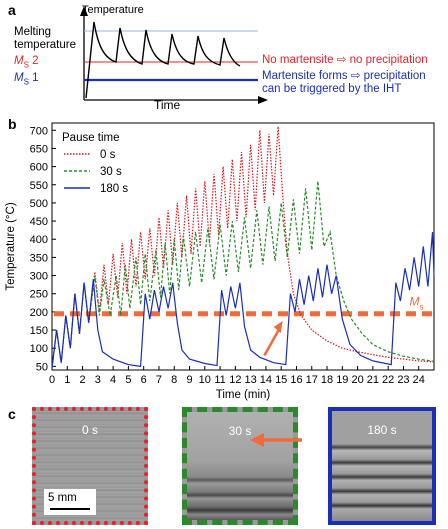 The image size is (448, 529). What do you see at coordinates (422, 307) in the screenshot?
I see `ms-line-label-sub: s` at bounding box center [422, 307].